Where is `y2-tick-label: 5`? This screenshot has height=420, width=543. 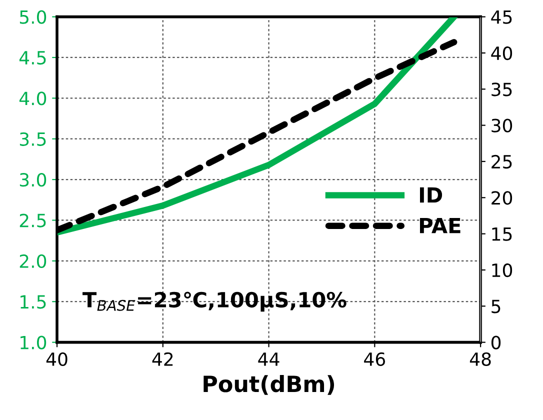 y2-tick-label: 5 is located at coordinates (496, 307).